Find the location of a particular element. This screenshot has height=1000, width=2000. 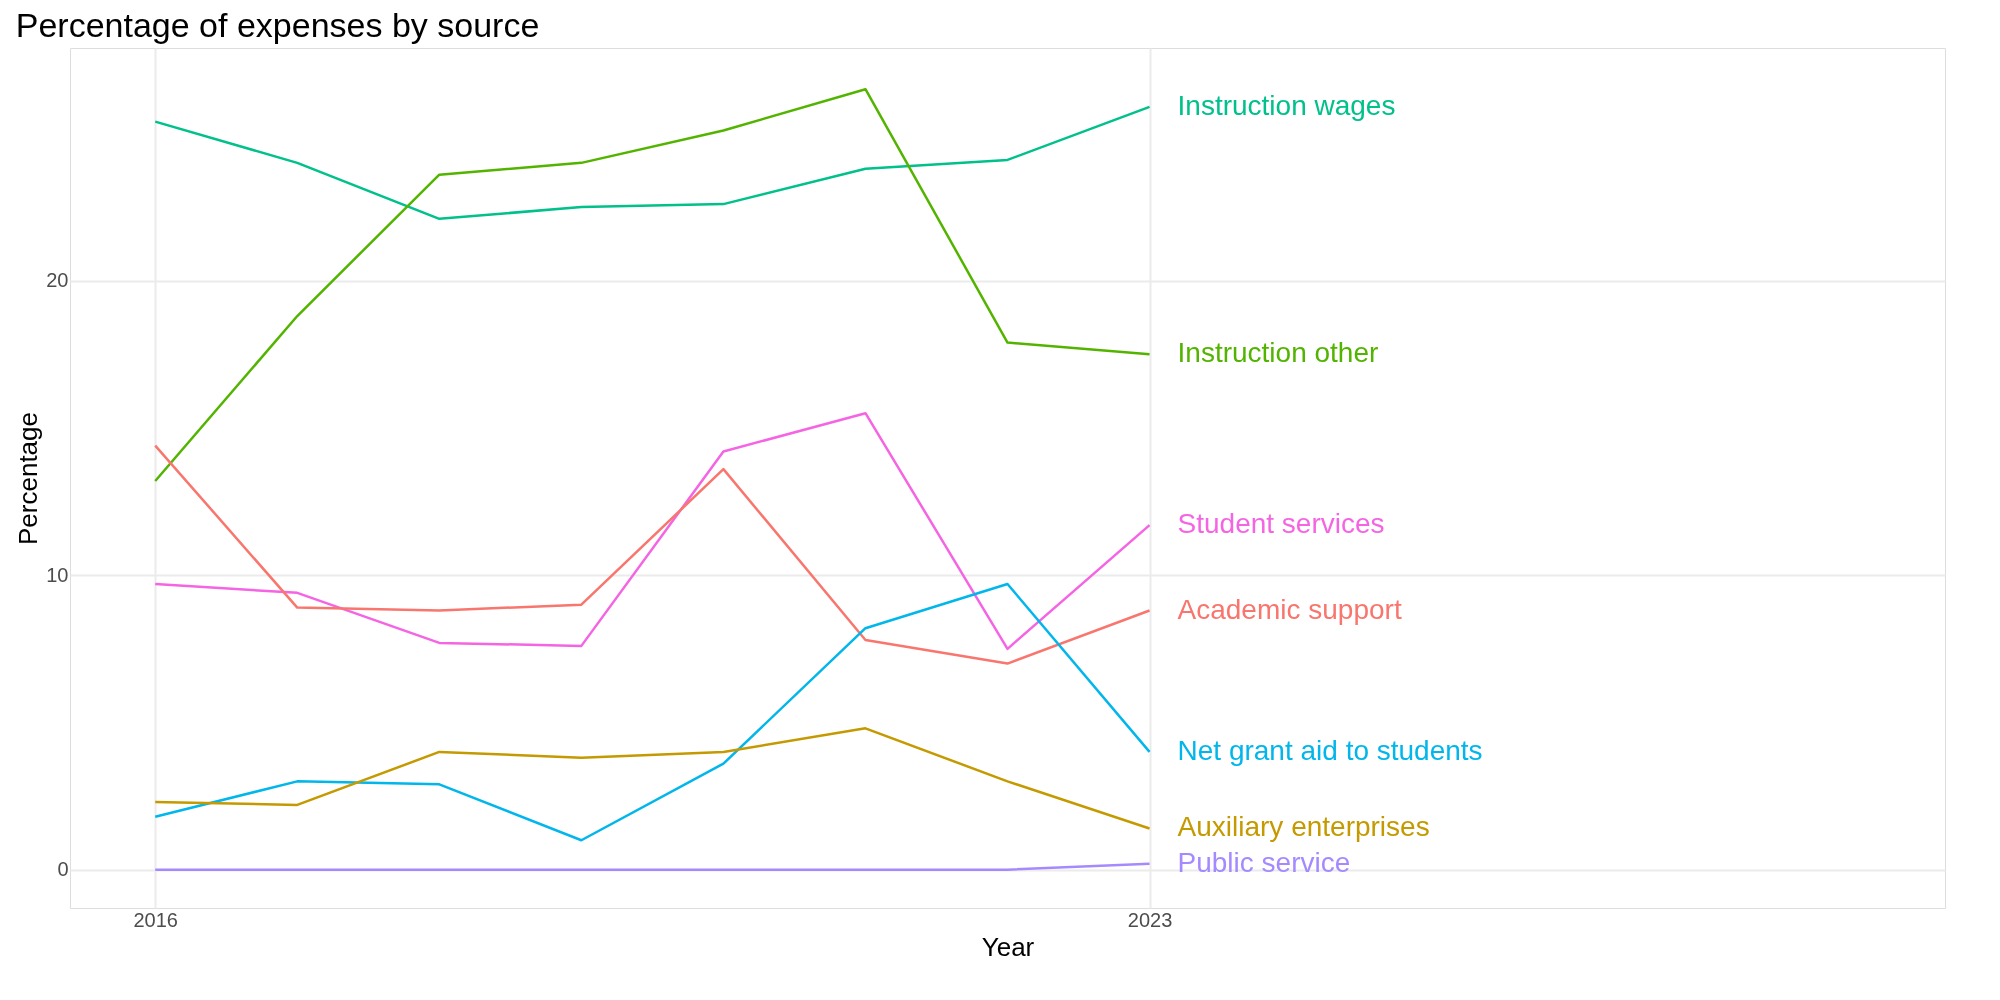

chart-title: Percentage of expenses by source is located at coordinates (277, 25).